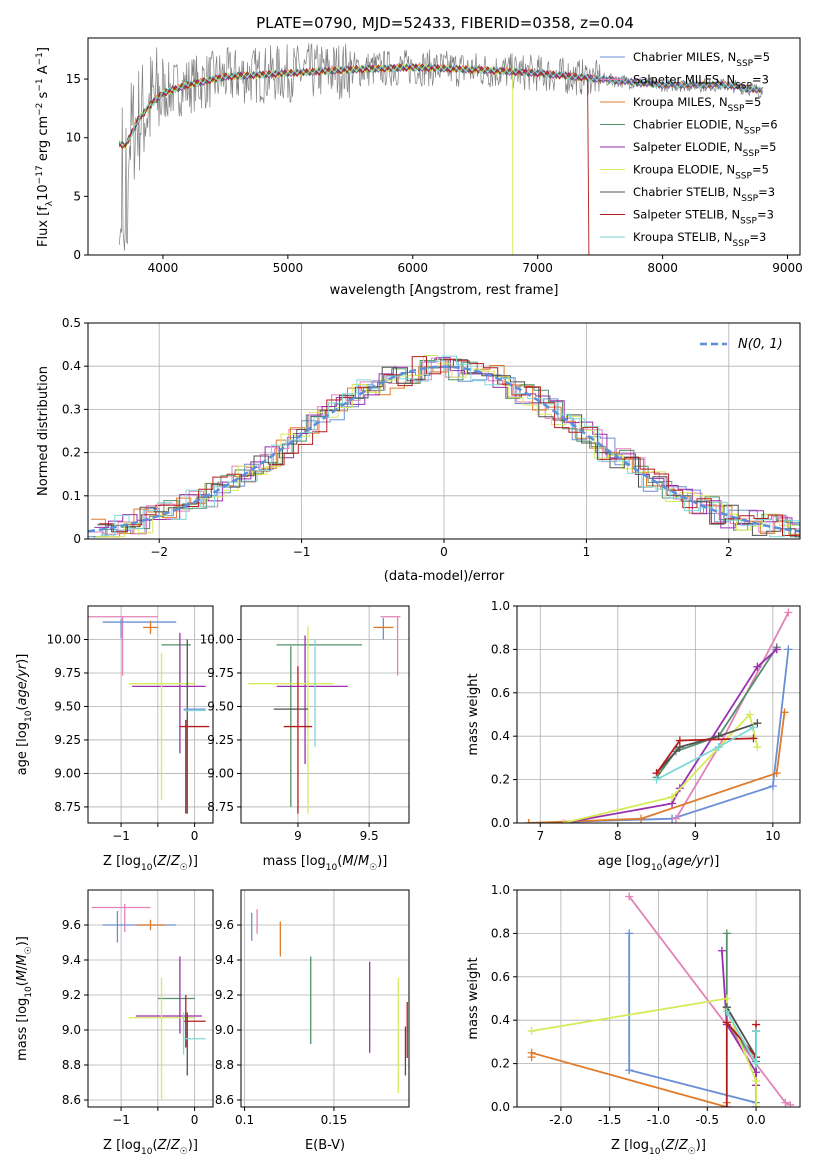 This screenshot has height=1170, width=819. I want to click on y-tick-label: 8.75, so click(67, 807).